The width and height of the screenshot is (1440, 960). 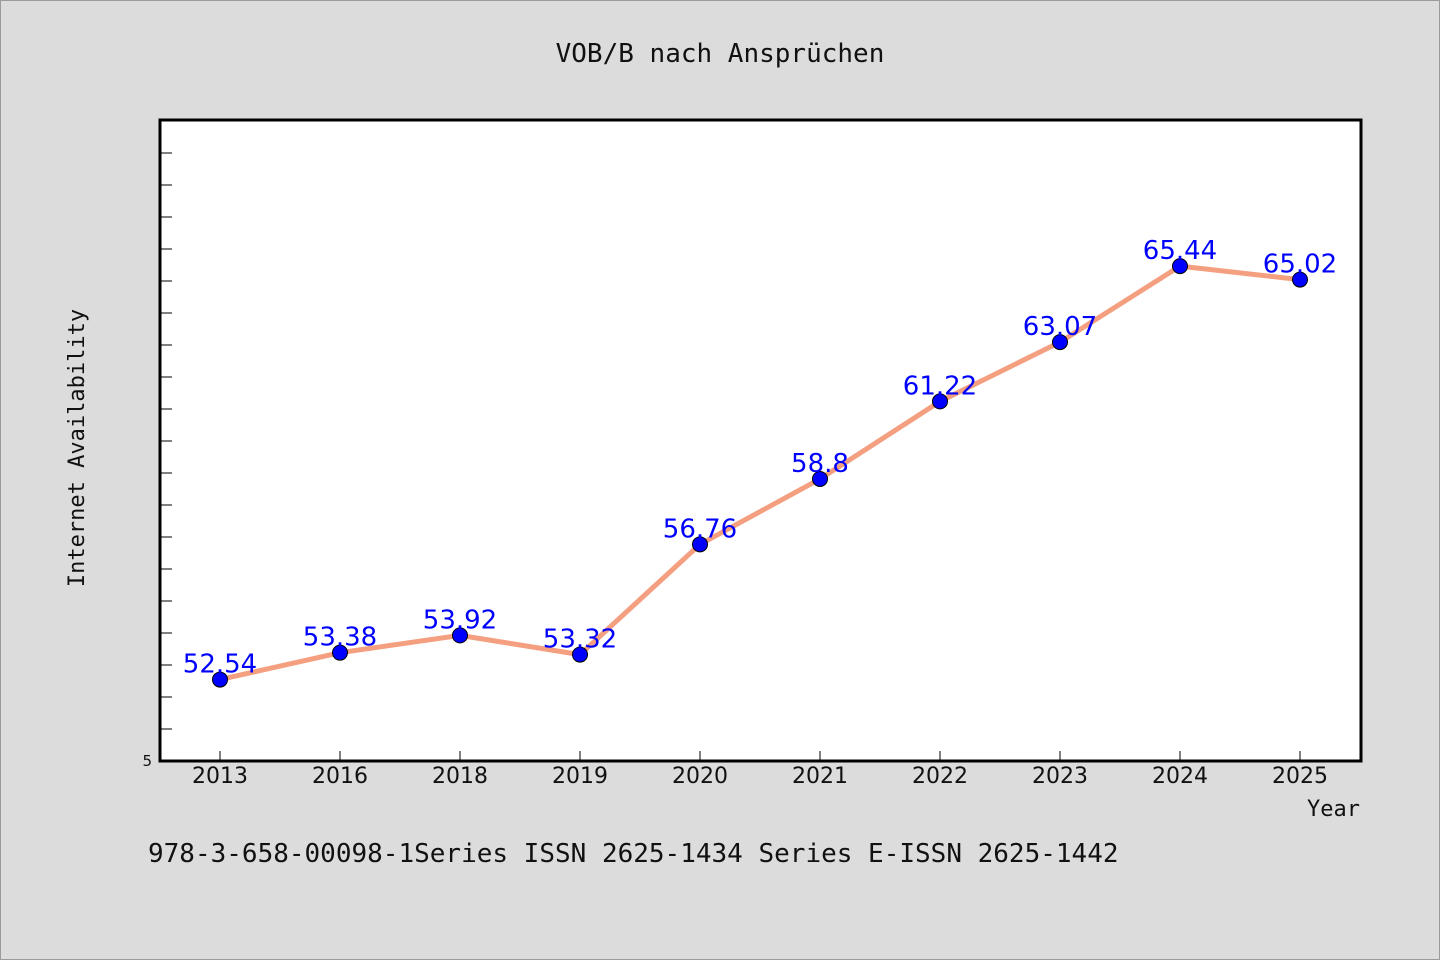 What do you see at coordinates (940, 776) in the screenshot?
I see `x-tick-label: 2022` at bounding box center [940, 776].